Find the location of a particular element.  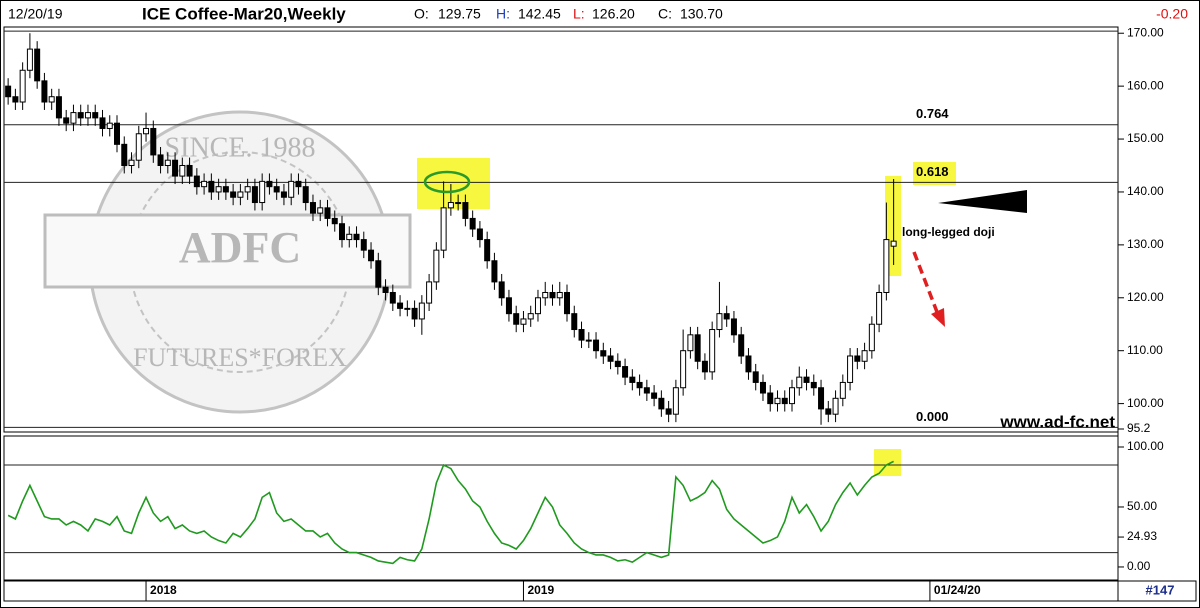

y-tick-label: 24.93 is located at coordinates (1142, 536).